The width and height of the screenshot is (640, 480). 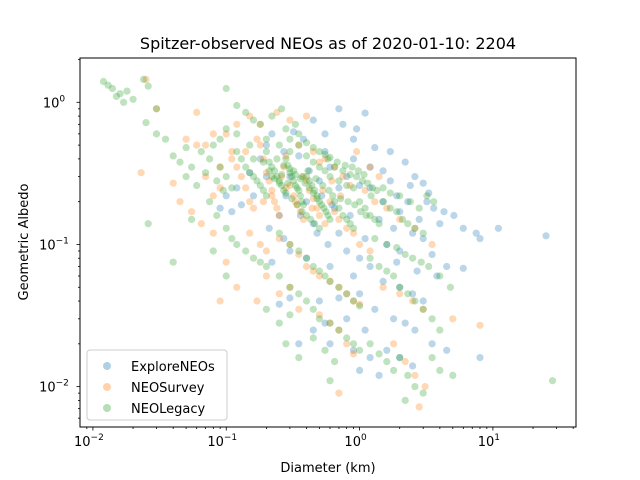 What do you see at coordinates (97, 438) in the screenshot?
I see `x-tick-exponent: −2` at bounding box center [97, 438].